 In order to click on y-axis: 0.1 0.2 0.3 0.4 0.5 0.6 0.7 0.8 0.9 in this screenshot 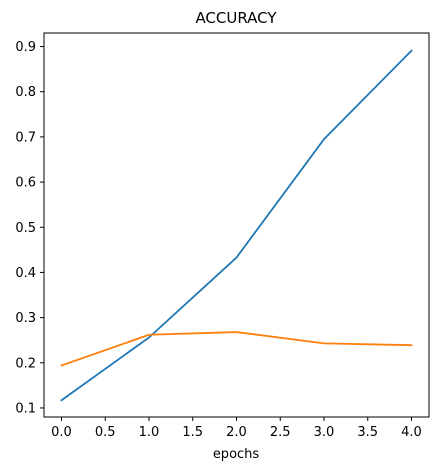, I will do `click(29, 228)`.